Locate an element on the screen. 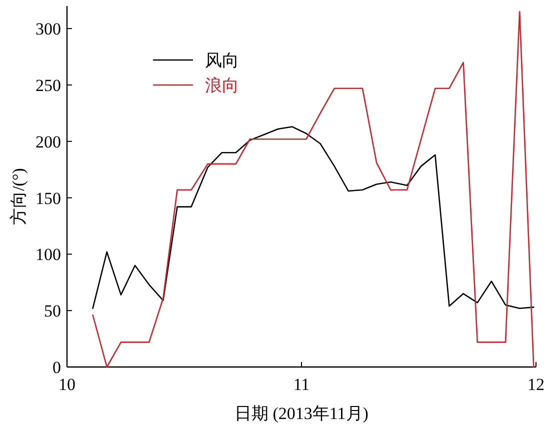  x-axis-title: 日期 (2013年11月) is located at coordinates (301, 413).